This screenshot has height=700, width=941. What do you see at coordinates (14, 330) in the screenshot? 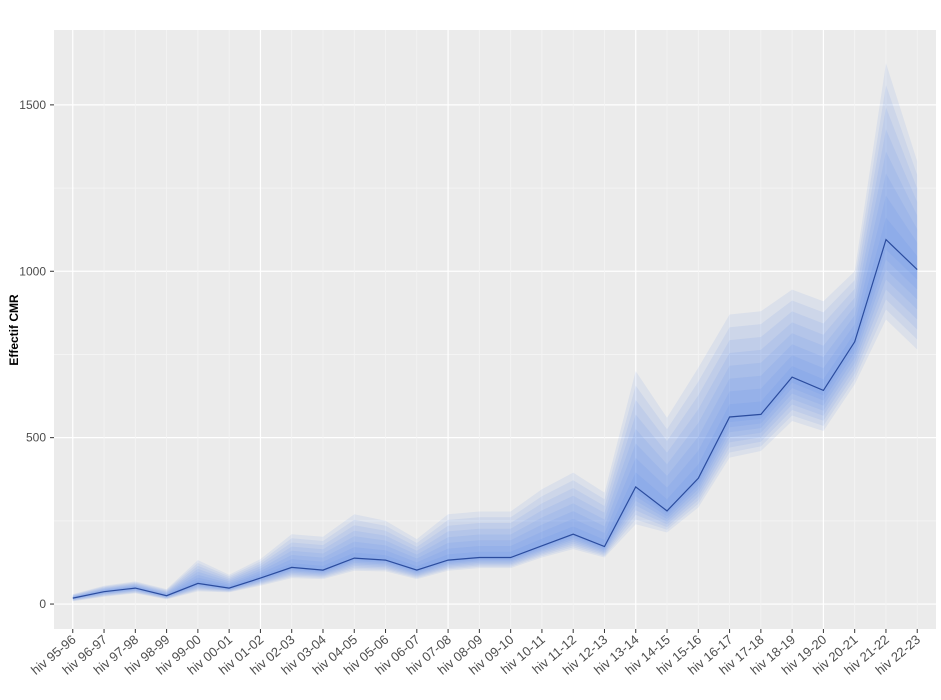
I see `y-axis-label: Effectif CMR` at bounding box center [14, 330].